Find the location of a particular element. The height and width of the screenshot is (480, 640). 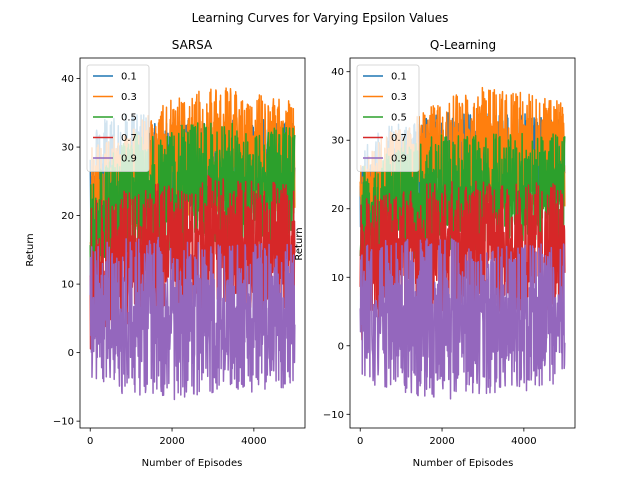

sarsa-legend-label-0.1: 0.1 is located at coordinates (129, 77).